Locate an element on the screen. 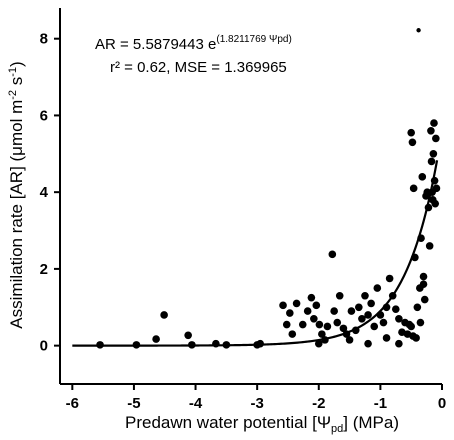 The image size is (454, 440). y-axis-title-sup1: -2 is located at coordinates (13, 95).